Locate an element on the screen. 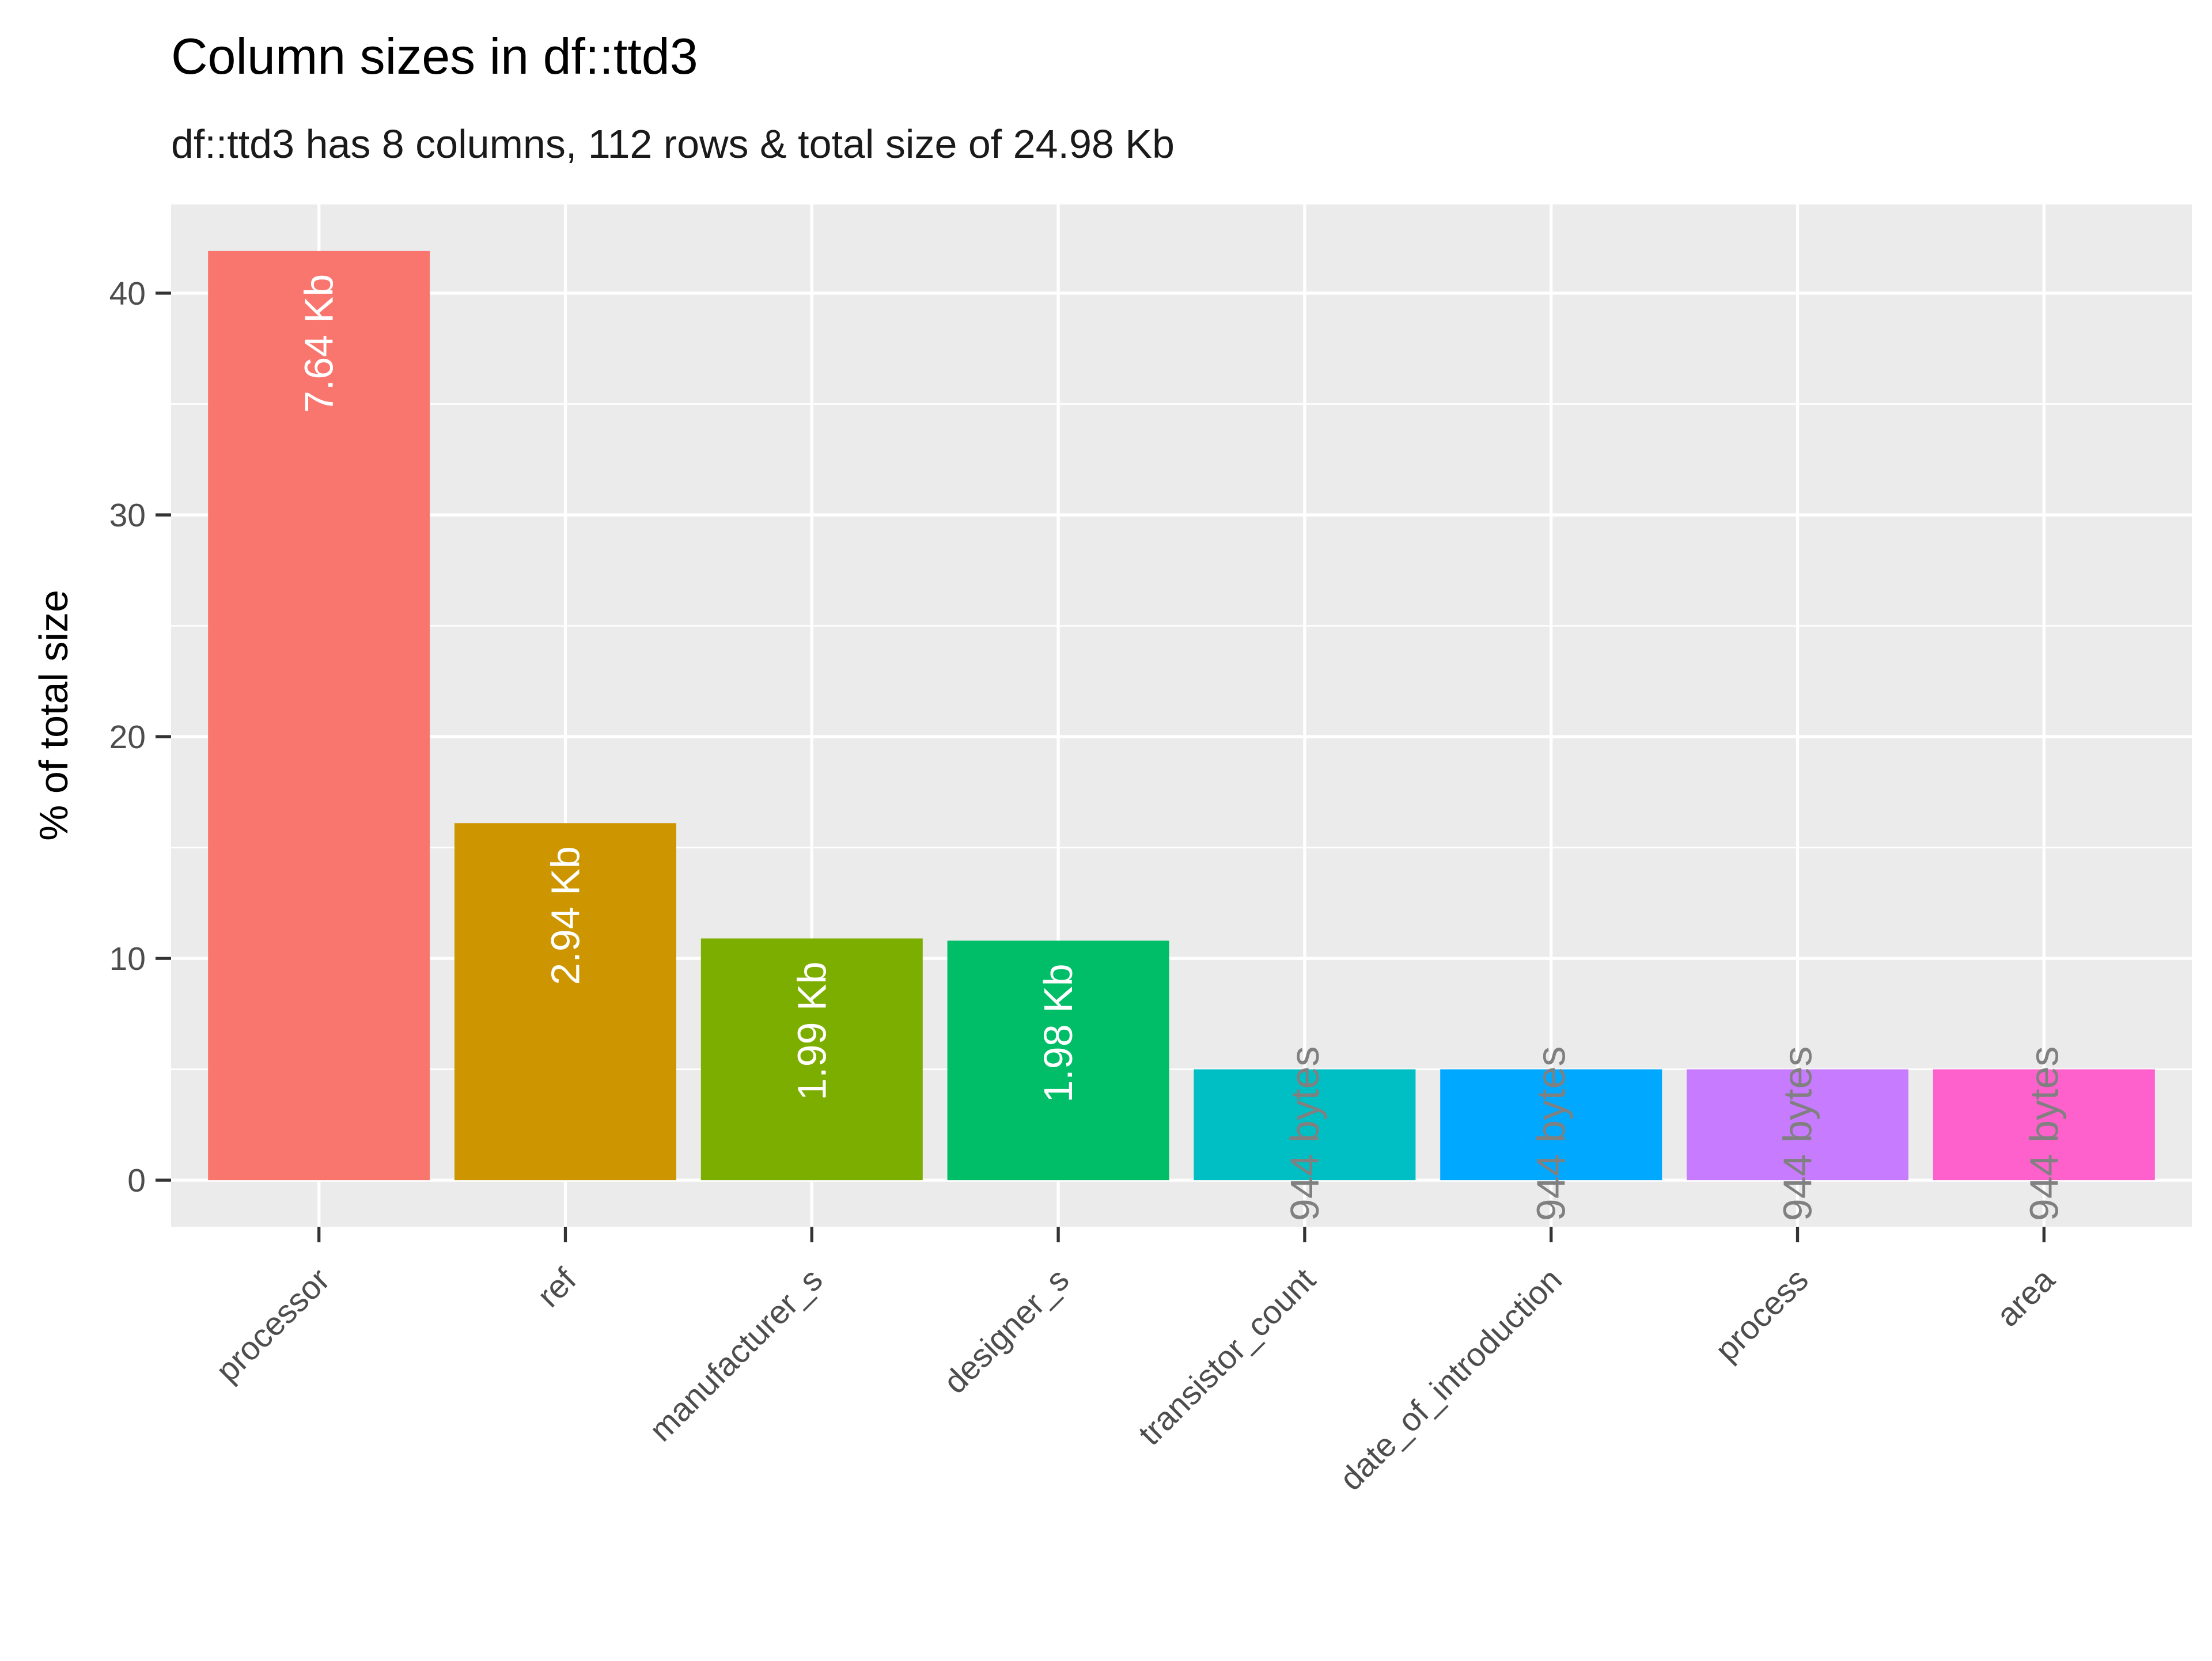 The height and width of the screenshot is (1661, 2212). x-tick-label: process is located at coordinates (1761, 1314).